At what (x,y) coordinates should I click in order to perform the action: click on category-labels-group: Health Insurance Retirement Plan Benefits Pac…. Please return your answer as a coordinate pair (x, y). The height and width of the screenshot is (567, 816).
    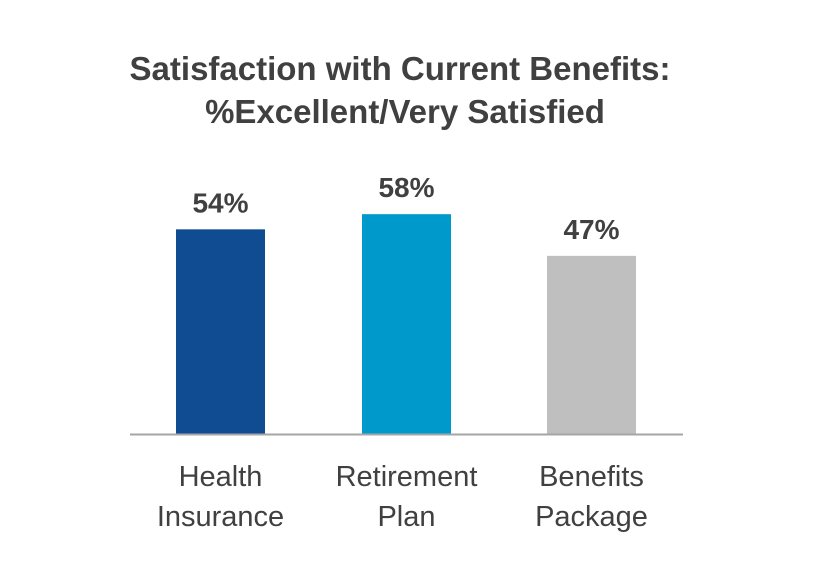
    Looking at the image, I should click on (402, 497).